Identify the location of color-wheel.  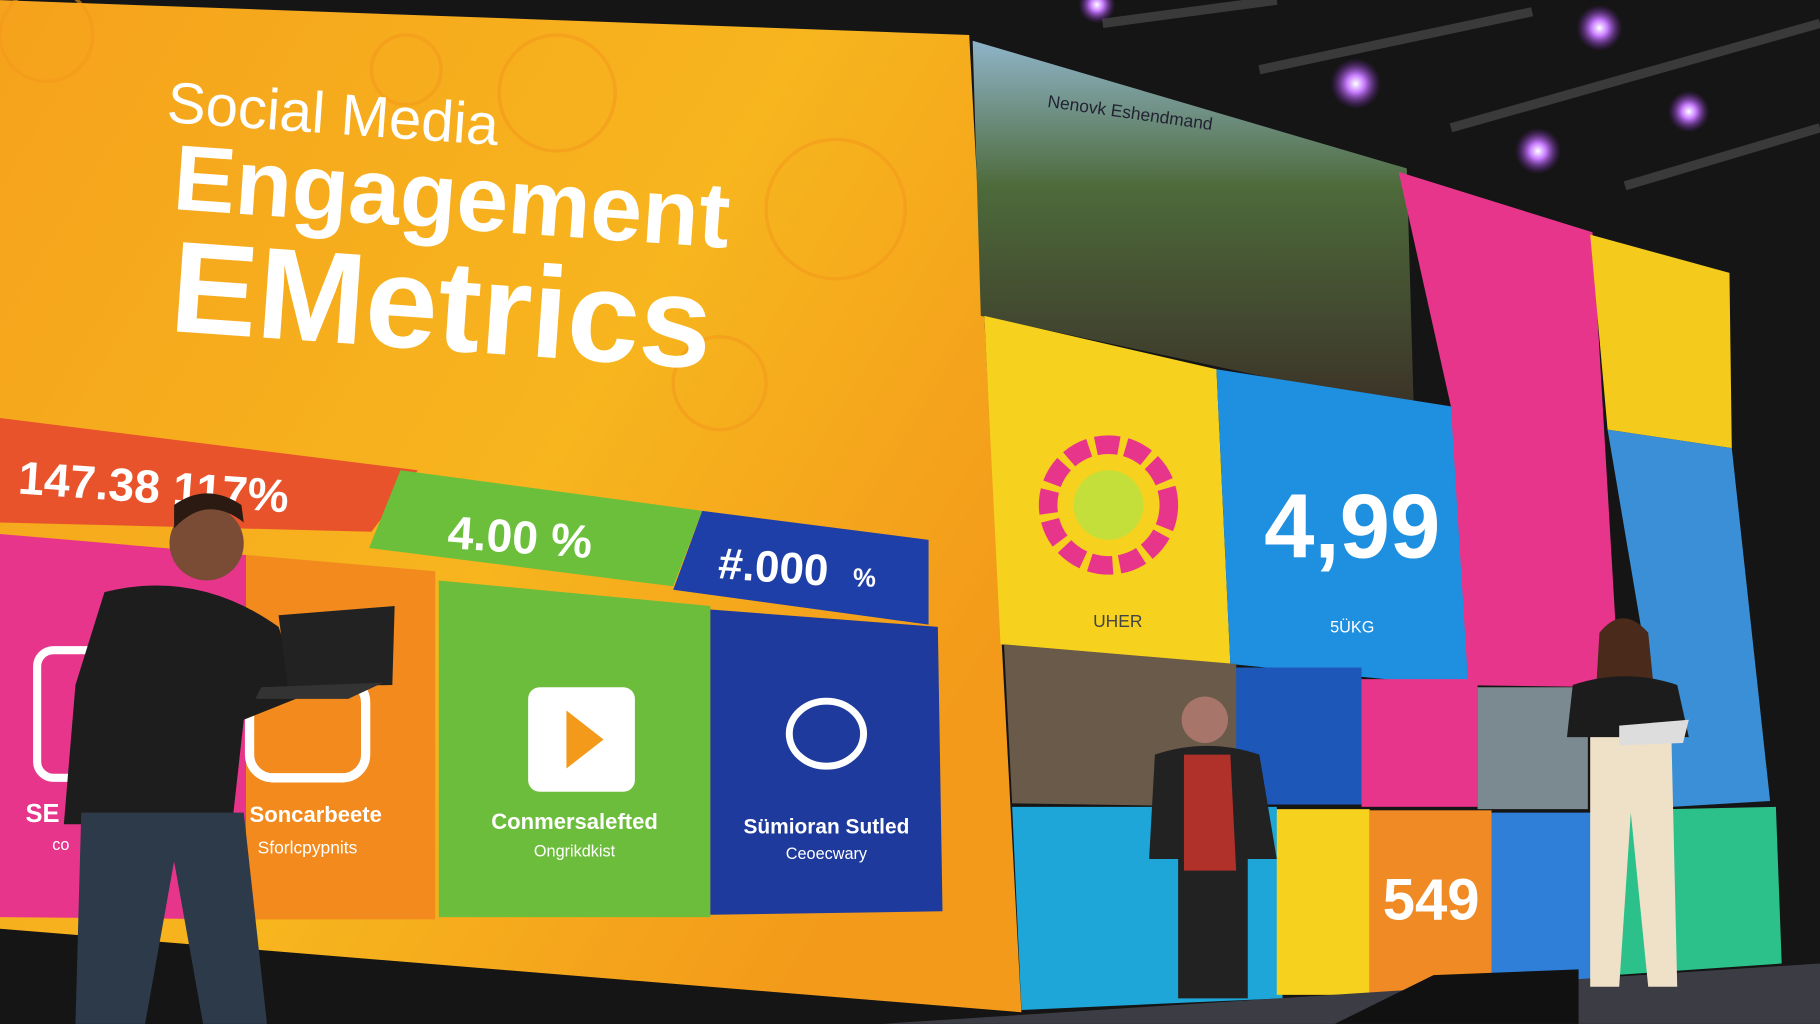
(1108, 505).